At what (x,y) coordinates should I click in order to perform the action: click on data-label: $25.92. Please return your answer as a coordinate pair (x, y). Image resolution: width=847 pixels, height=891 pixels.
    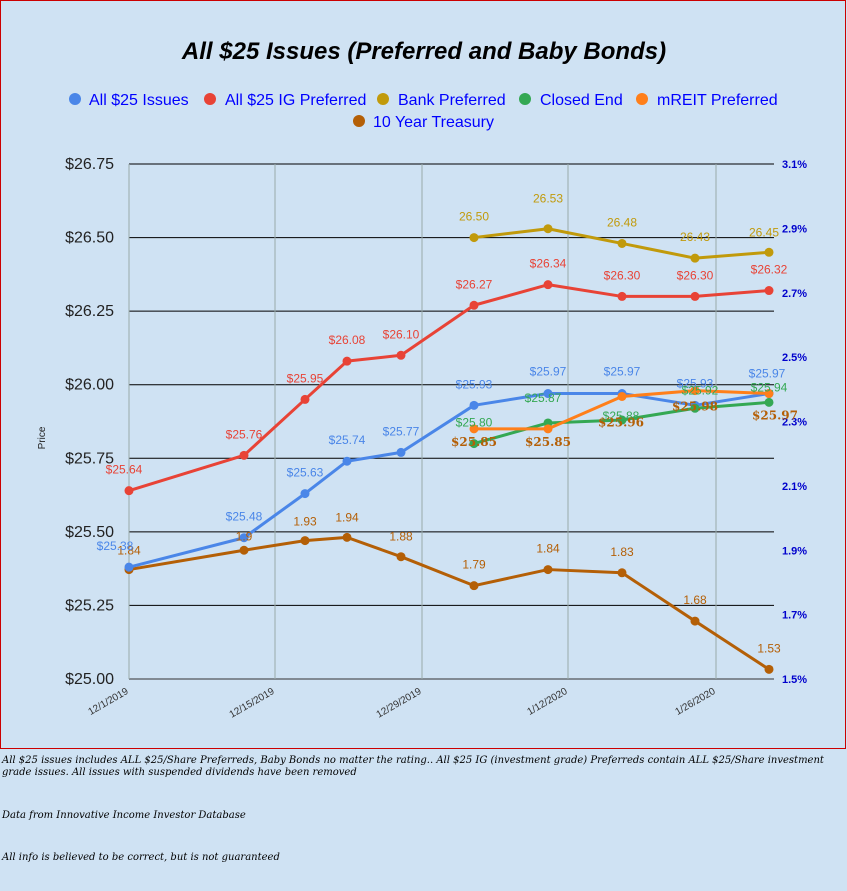
    Looking at the image, I should click on (700, 390).